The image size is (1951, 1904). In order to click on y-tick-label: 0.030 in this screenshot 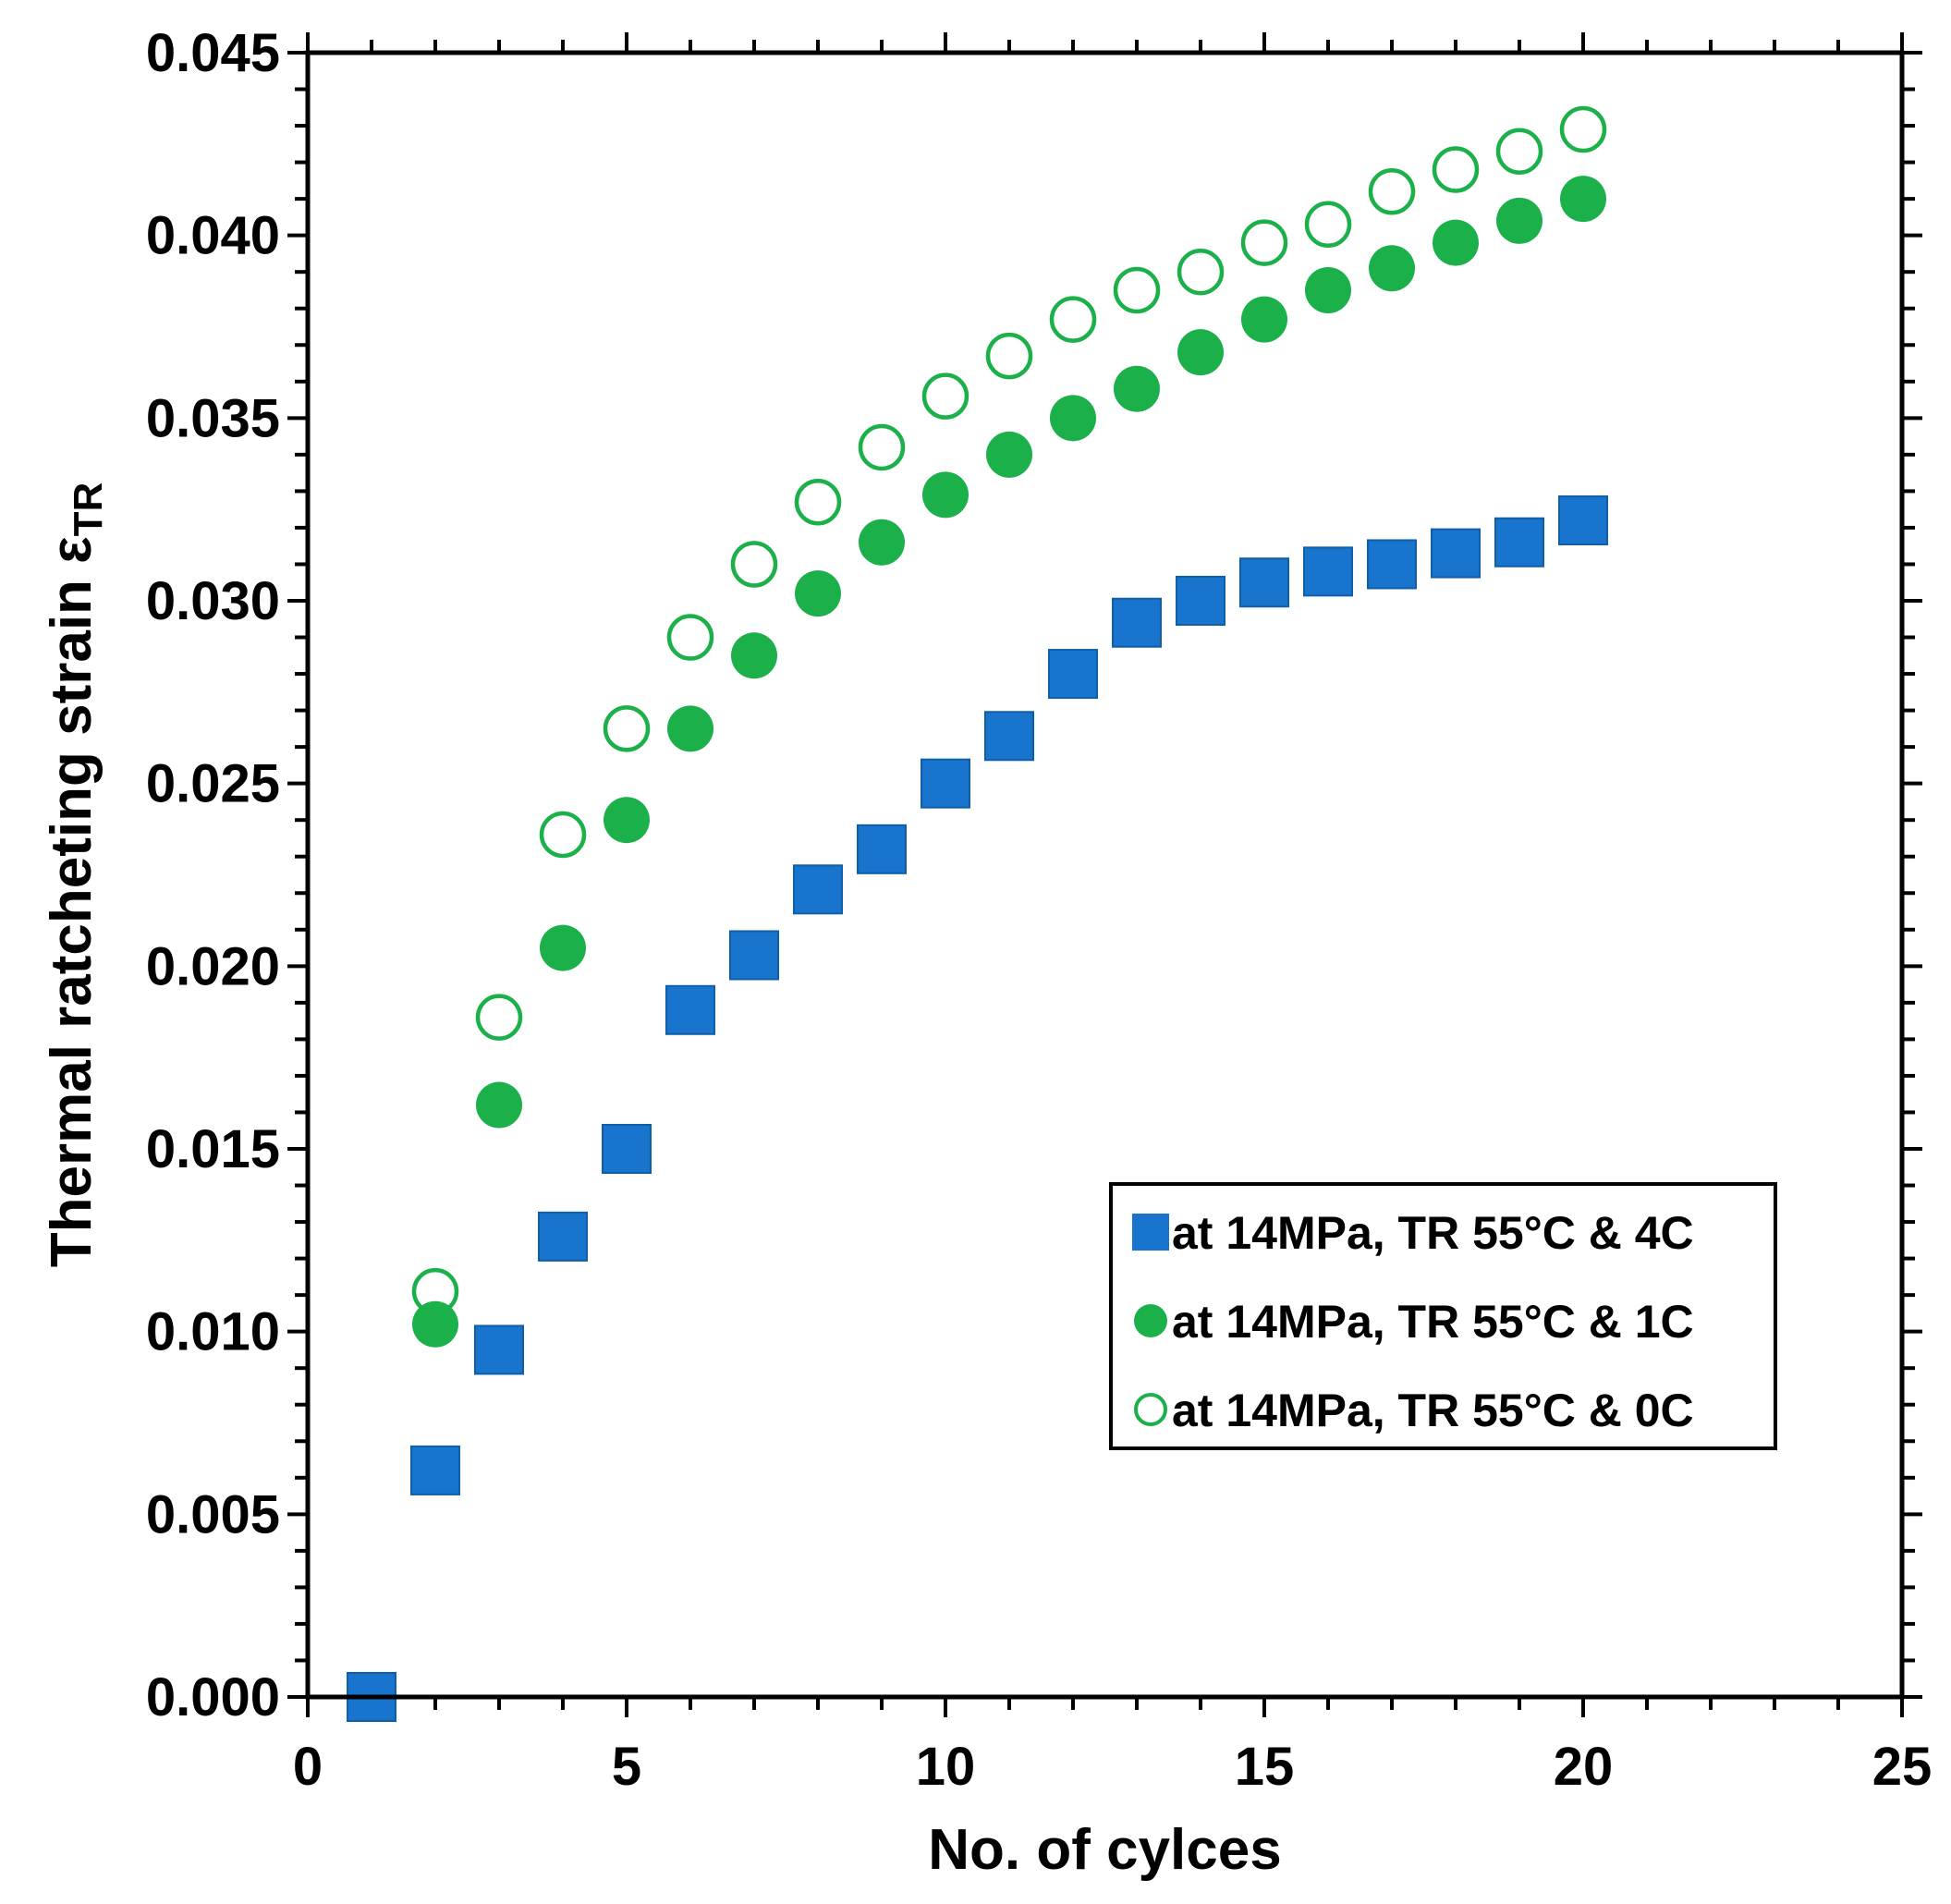, I will do `click(213, 601)`.